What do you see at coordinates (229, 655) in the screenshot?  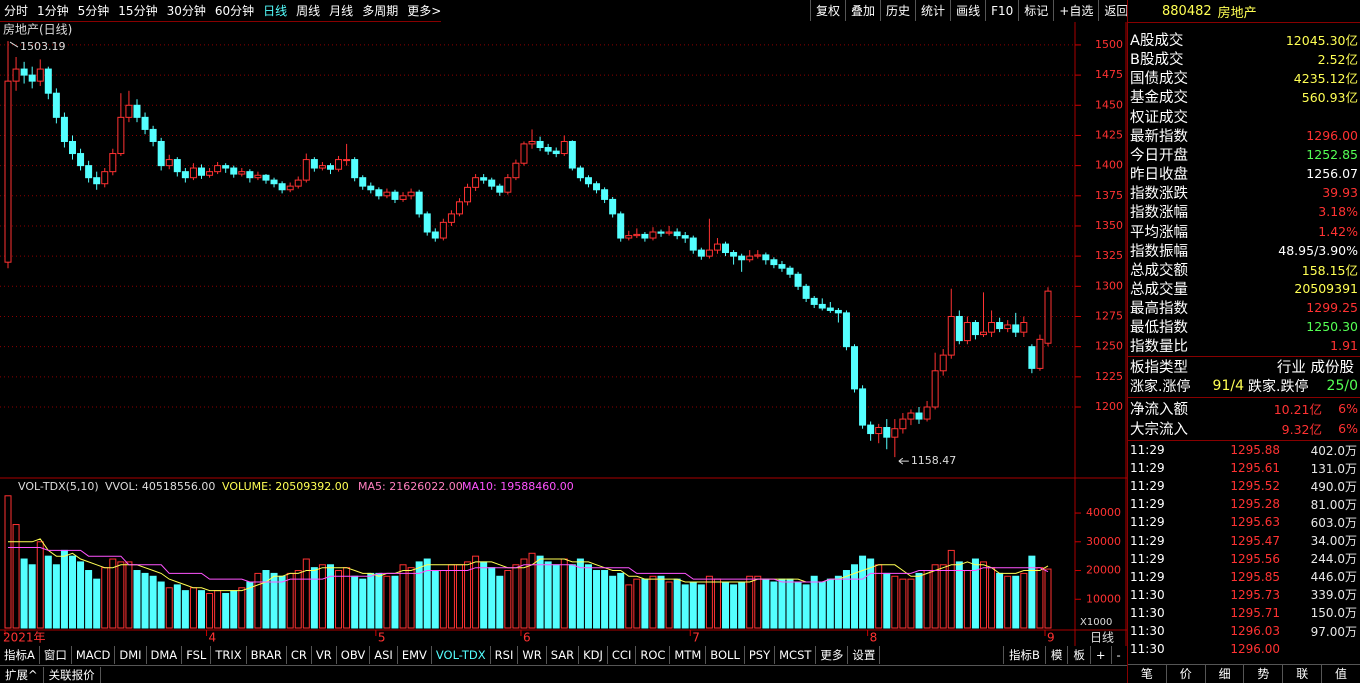 I see `indicator-tab: TRIX` at bounding box center [229, 655].